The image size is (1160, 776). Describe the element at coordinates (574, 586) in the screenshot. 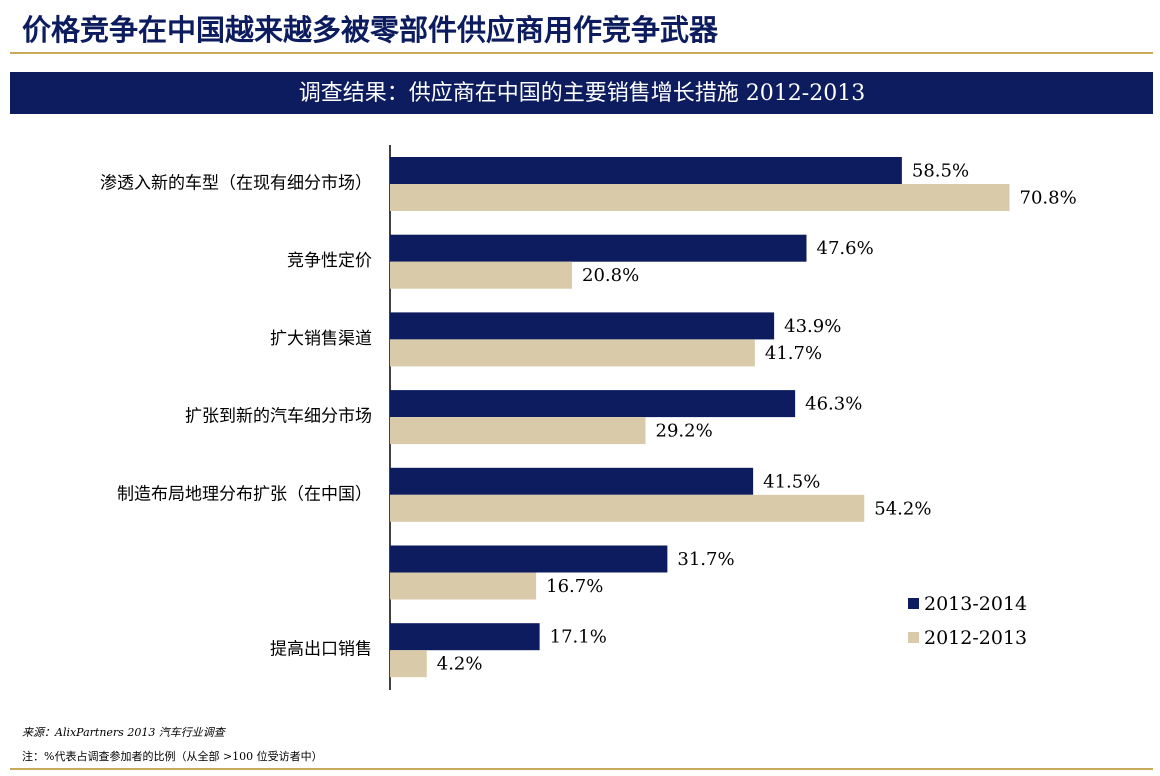

I see `data-label: 16.7%` at that location.